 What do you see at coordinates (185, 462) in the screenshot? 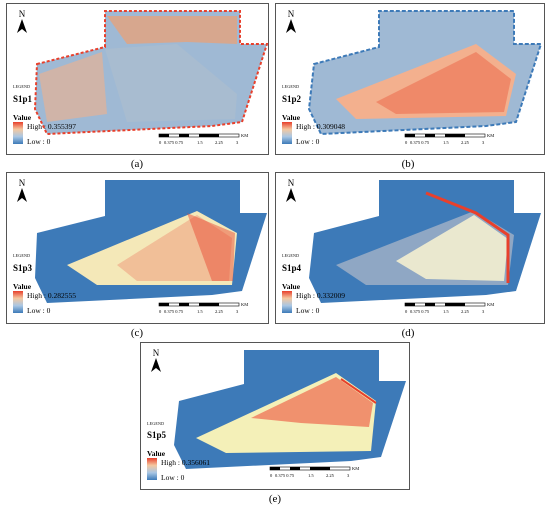
I see `high-value: High : 0.356061` at bounding box center [185, 462].